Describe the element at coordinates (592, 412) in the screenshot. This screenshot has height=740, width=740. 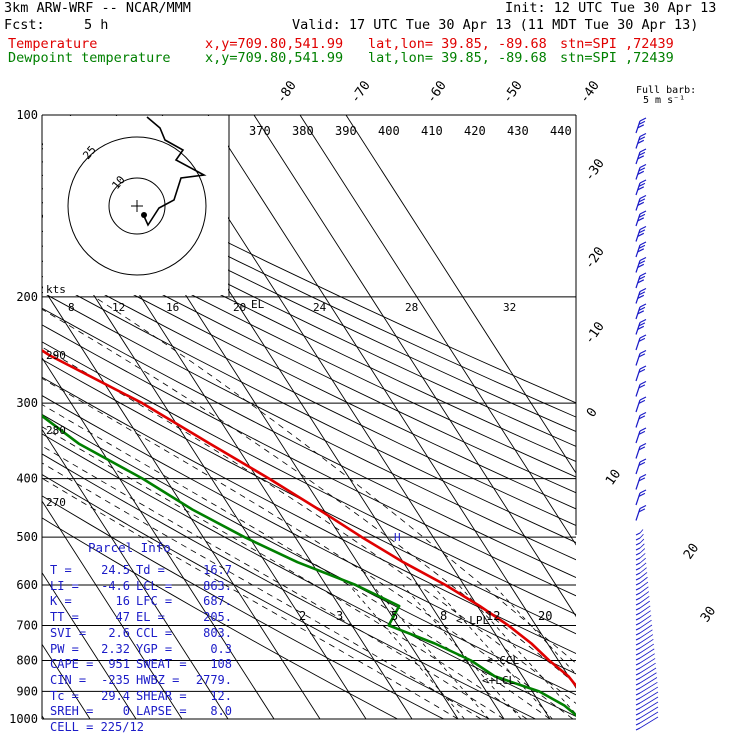
I see `isotherm-label: 0` at that location.